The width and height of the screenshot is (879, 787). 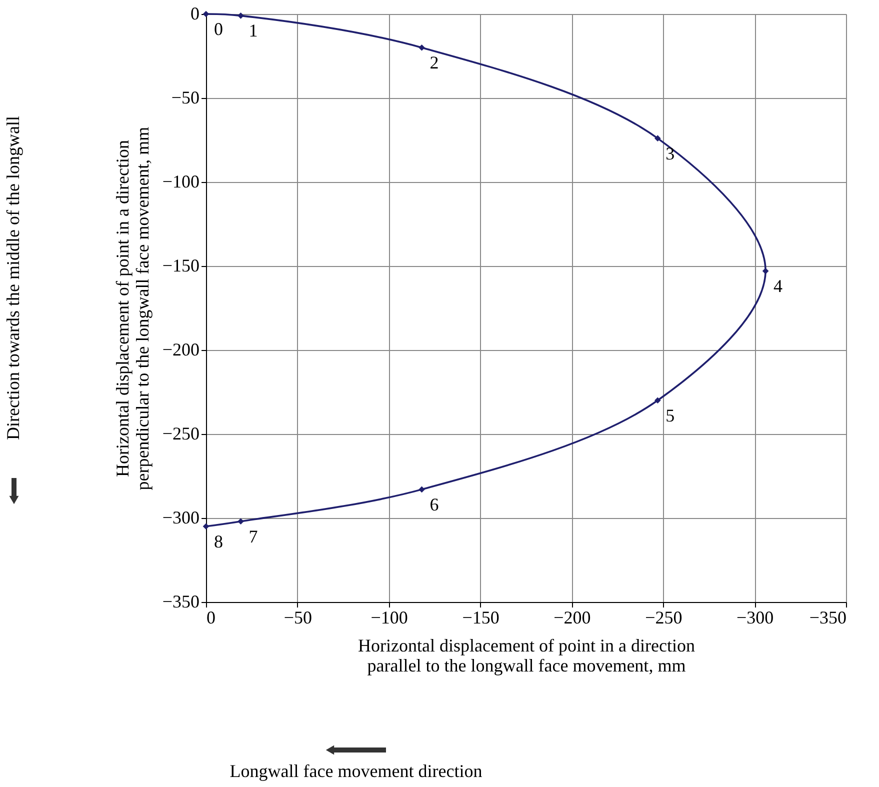 I want to click on y-tick-label: −50, so click(x=185, y=98).